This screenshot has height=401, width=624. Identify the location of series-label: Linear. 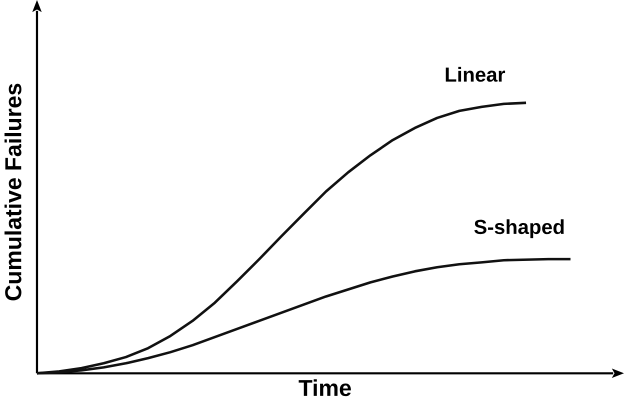
(476, 74).